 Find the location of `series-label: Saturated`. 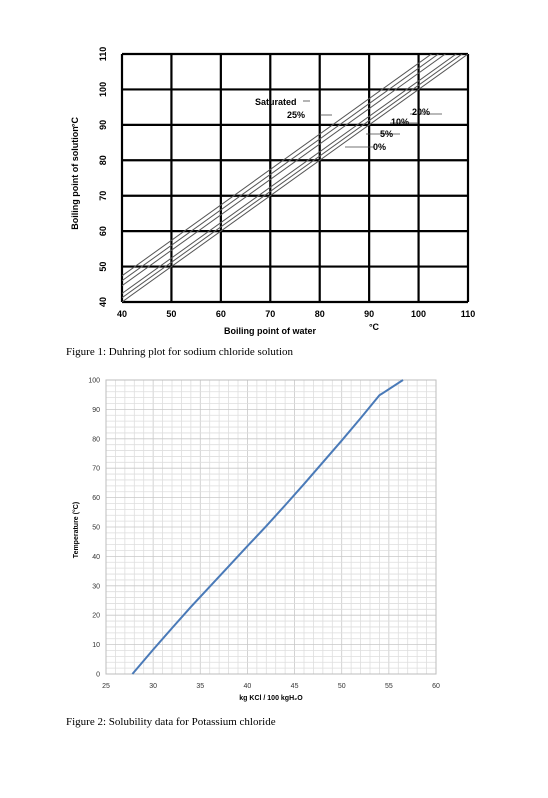

series-label: Saturated is located at coordinates (276, 102).